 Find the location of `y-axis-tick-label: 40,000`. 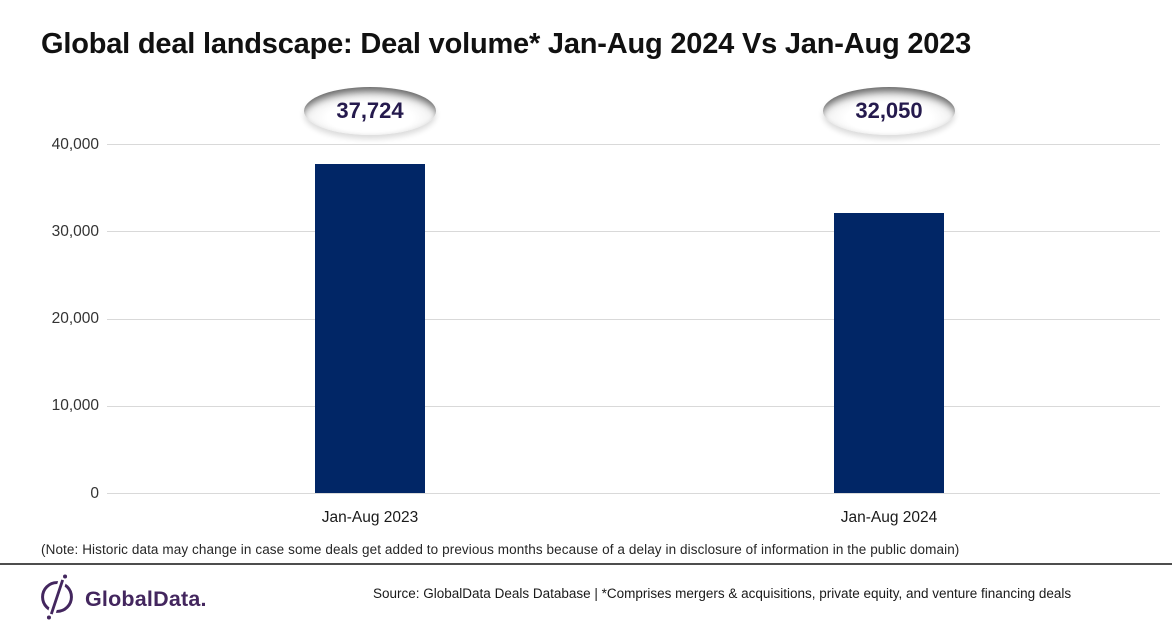

y-axis-tick-label: 40,000 is located at coordinates (75, 144).